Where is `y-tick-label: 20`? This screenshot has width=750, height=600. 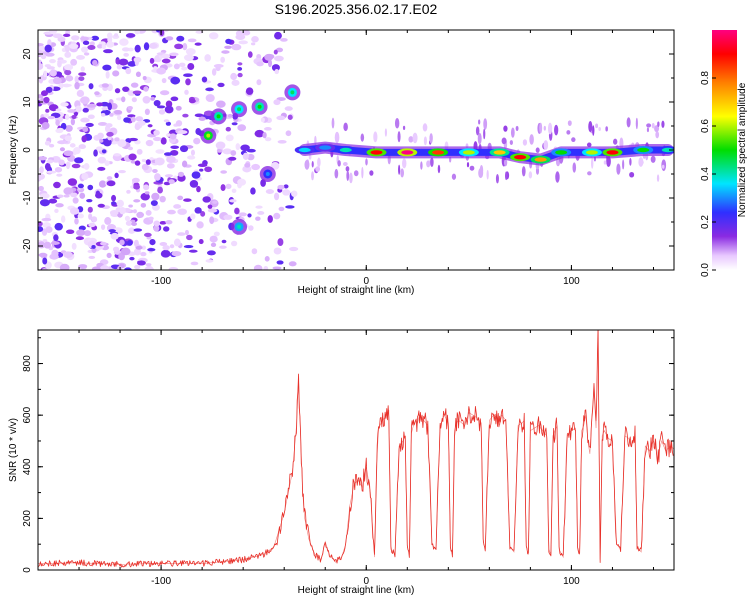
y-tick-label: 20 is located at coordinates (27, 54).